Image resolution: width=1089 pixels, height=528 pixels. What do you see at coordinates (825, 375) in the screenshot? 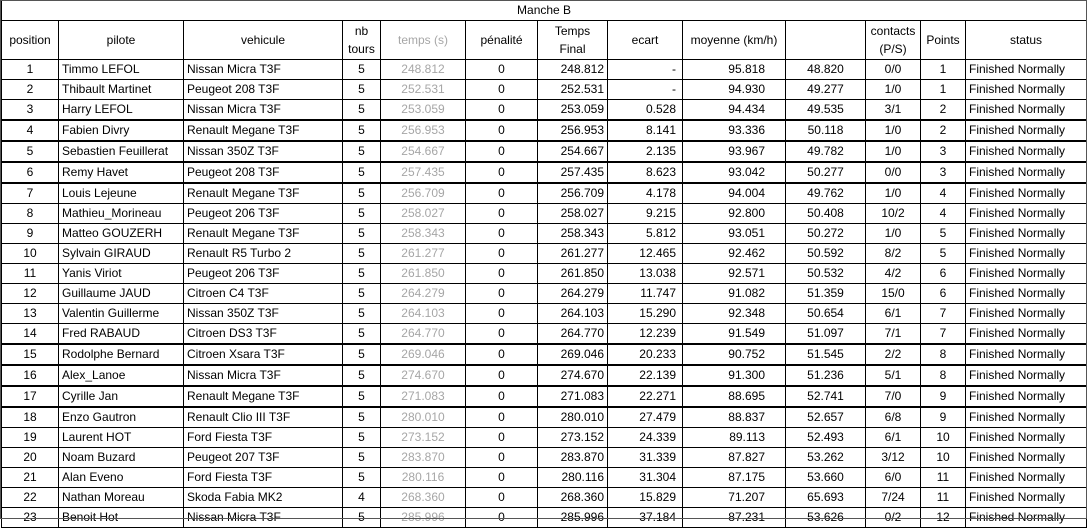
I see `cell-unnamed: 51.236` at bounding box center [825, 375].